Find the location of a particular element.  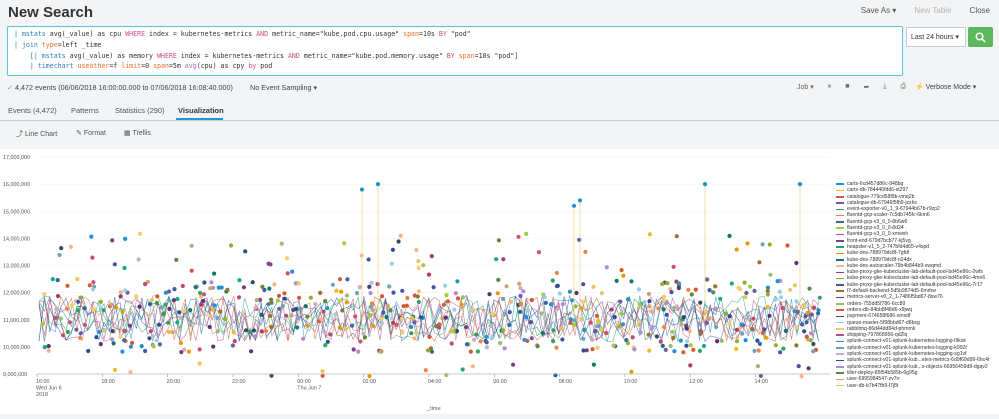

pause-icon: ⏸ is located at coordinates (829, 86).